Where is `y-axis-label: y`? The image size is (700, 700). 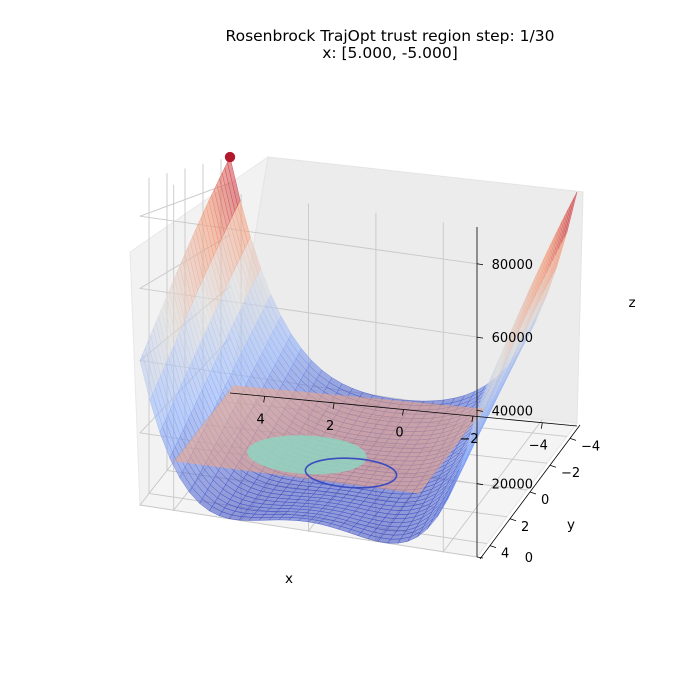 y-axis-label: y is located at coordinates (571, 525).